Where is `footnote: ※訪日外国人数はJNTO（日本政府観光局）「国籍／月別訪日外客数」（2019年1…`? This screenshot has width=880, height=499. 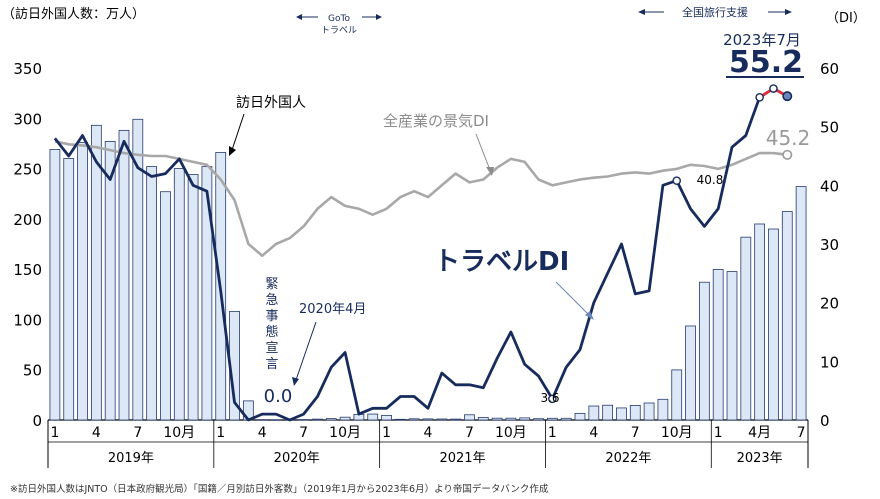 footnote: ※訪日外国人数はJNTO（日本政府観光局）「国籍／月別訪日外客数」（2019年1… is located at coordinates (279, 489).